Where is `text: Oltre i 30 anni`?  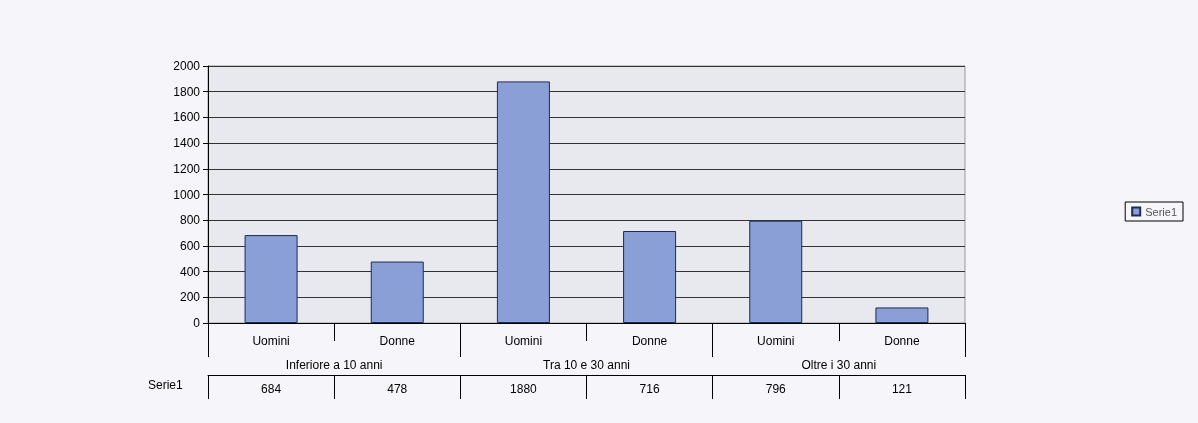 text: Oltre i 30 anni is located at coordinates (839, 365).